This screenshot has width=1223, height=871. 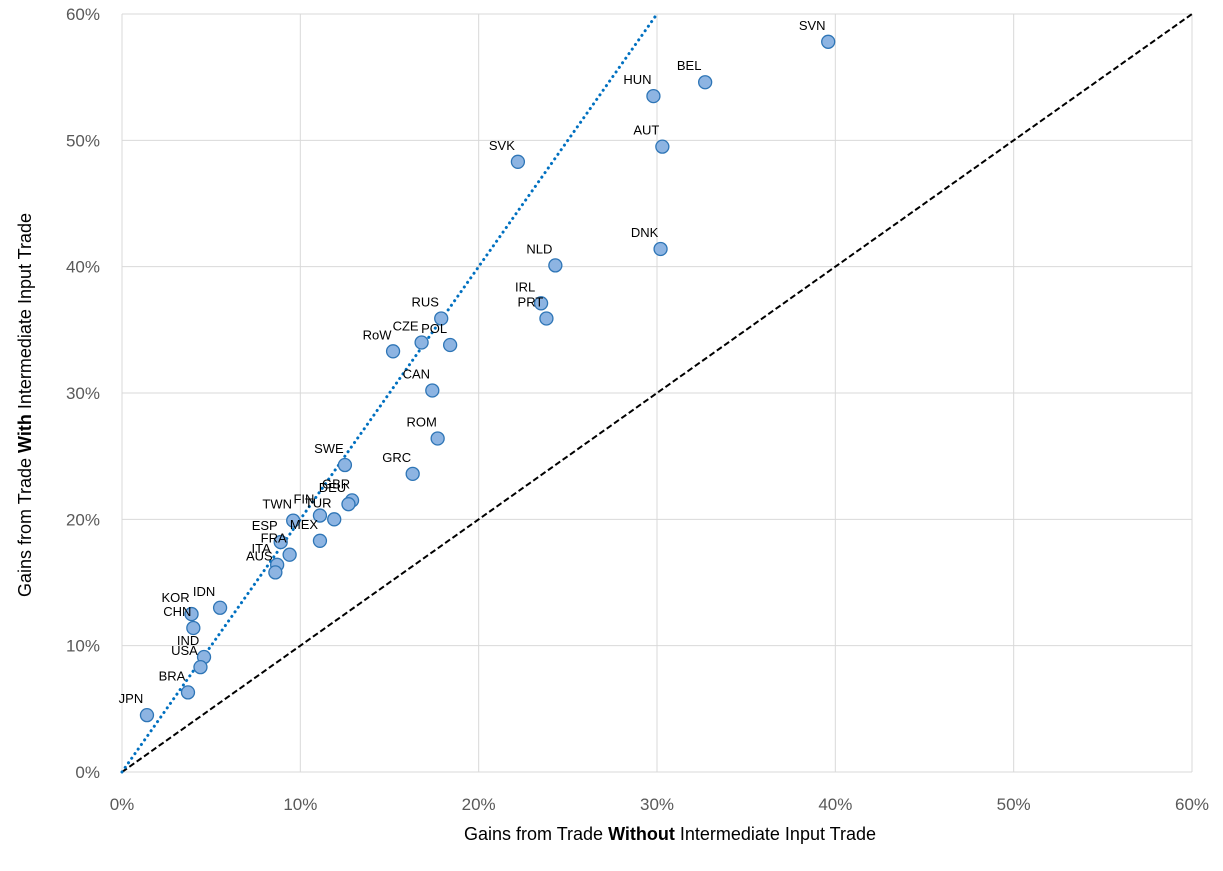 I want to click on y-tick-label: 20%, so click(x=83, y=519).